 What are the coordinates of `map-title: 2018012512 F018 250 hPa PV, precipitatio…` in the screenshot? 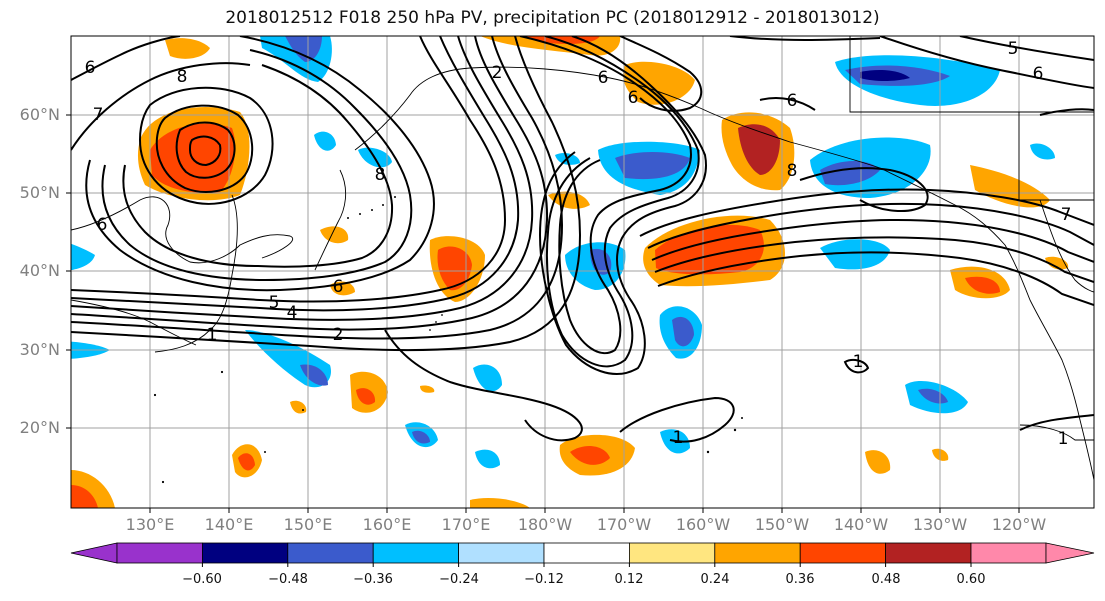 It's located at (552, 18).